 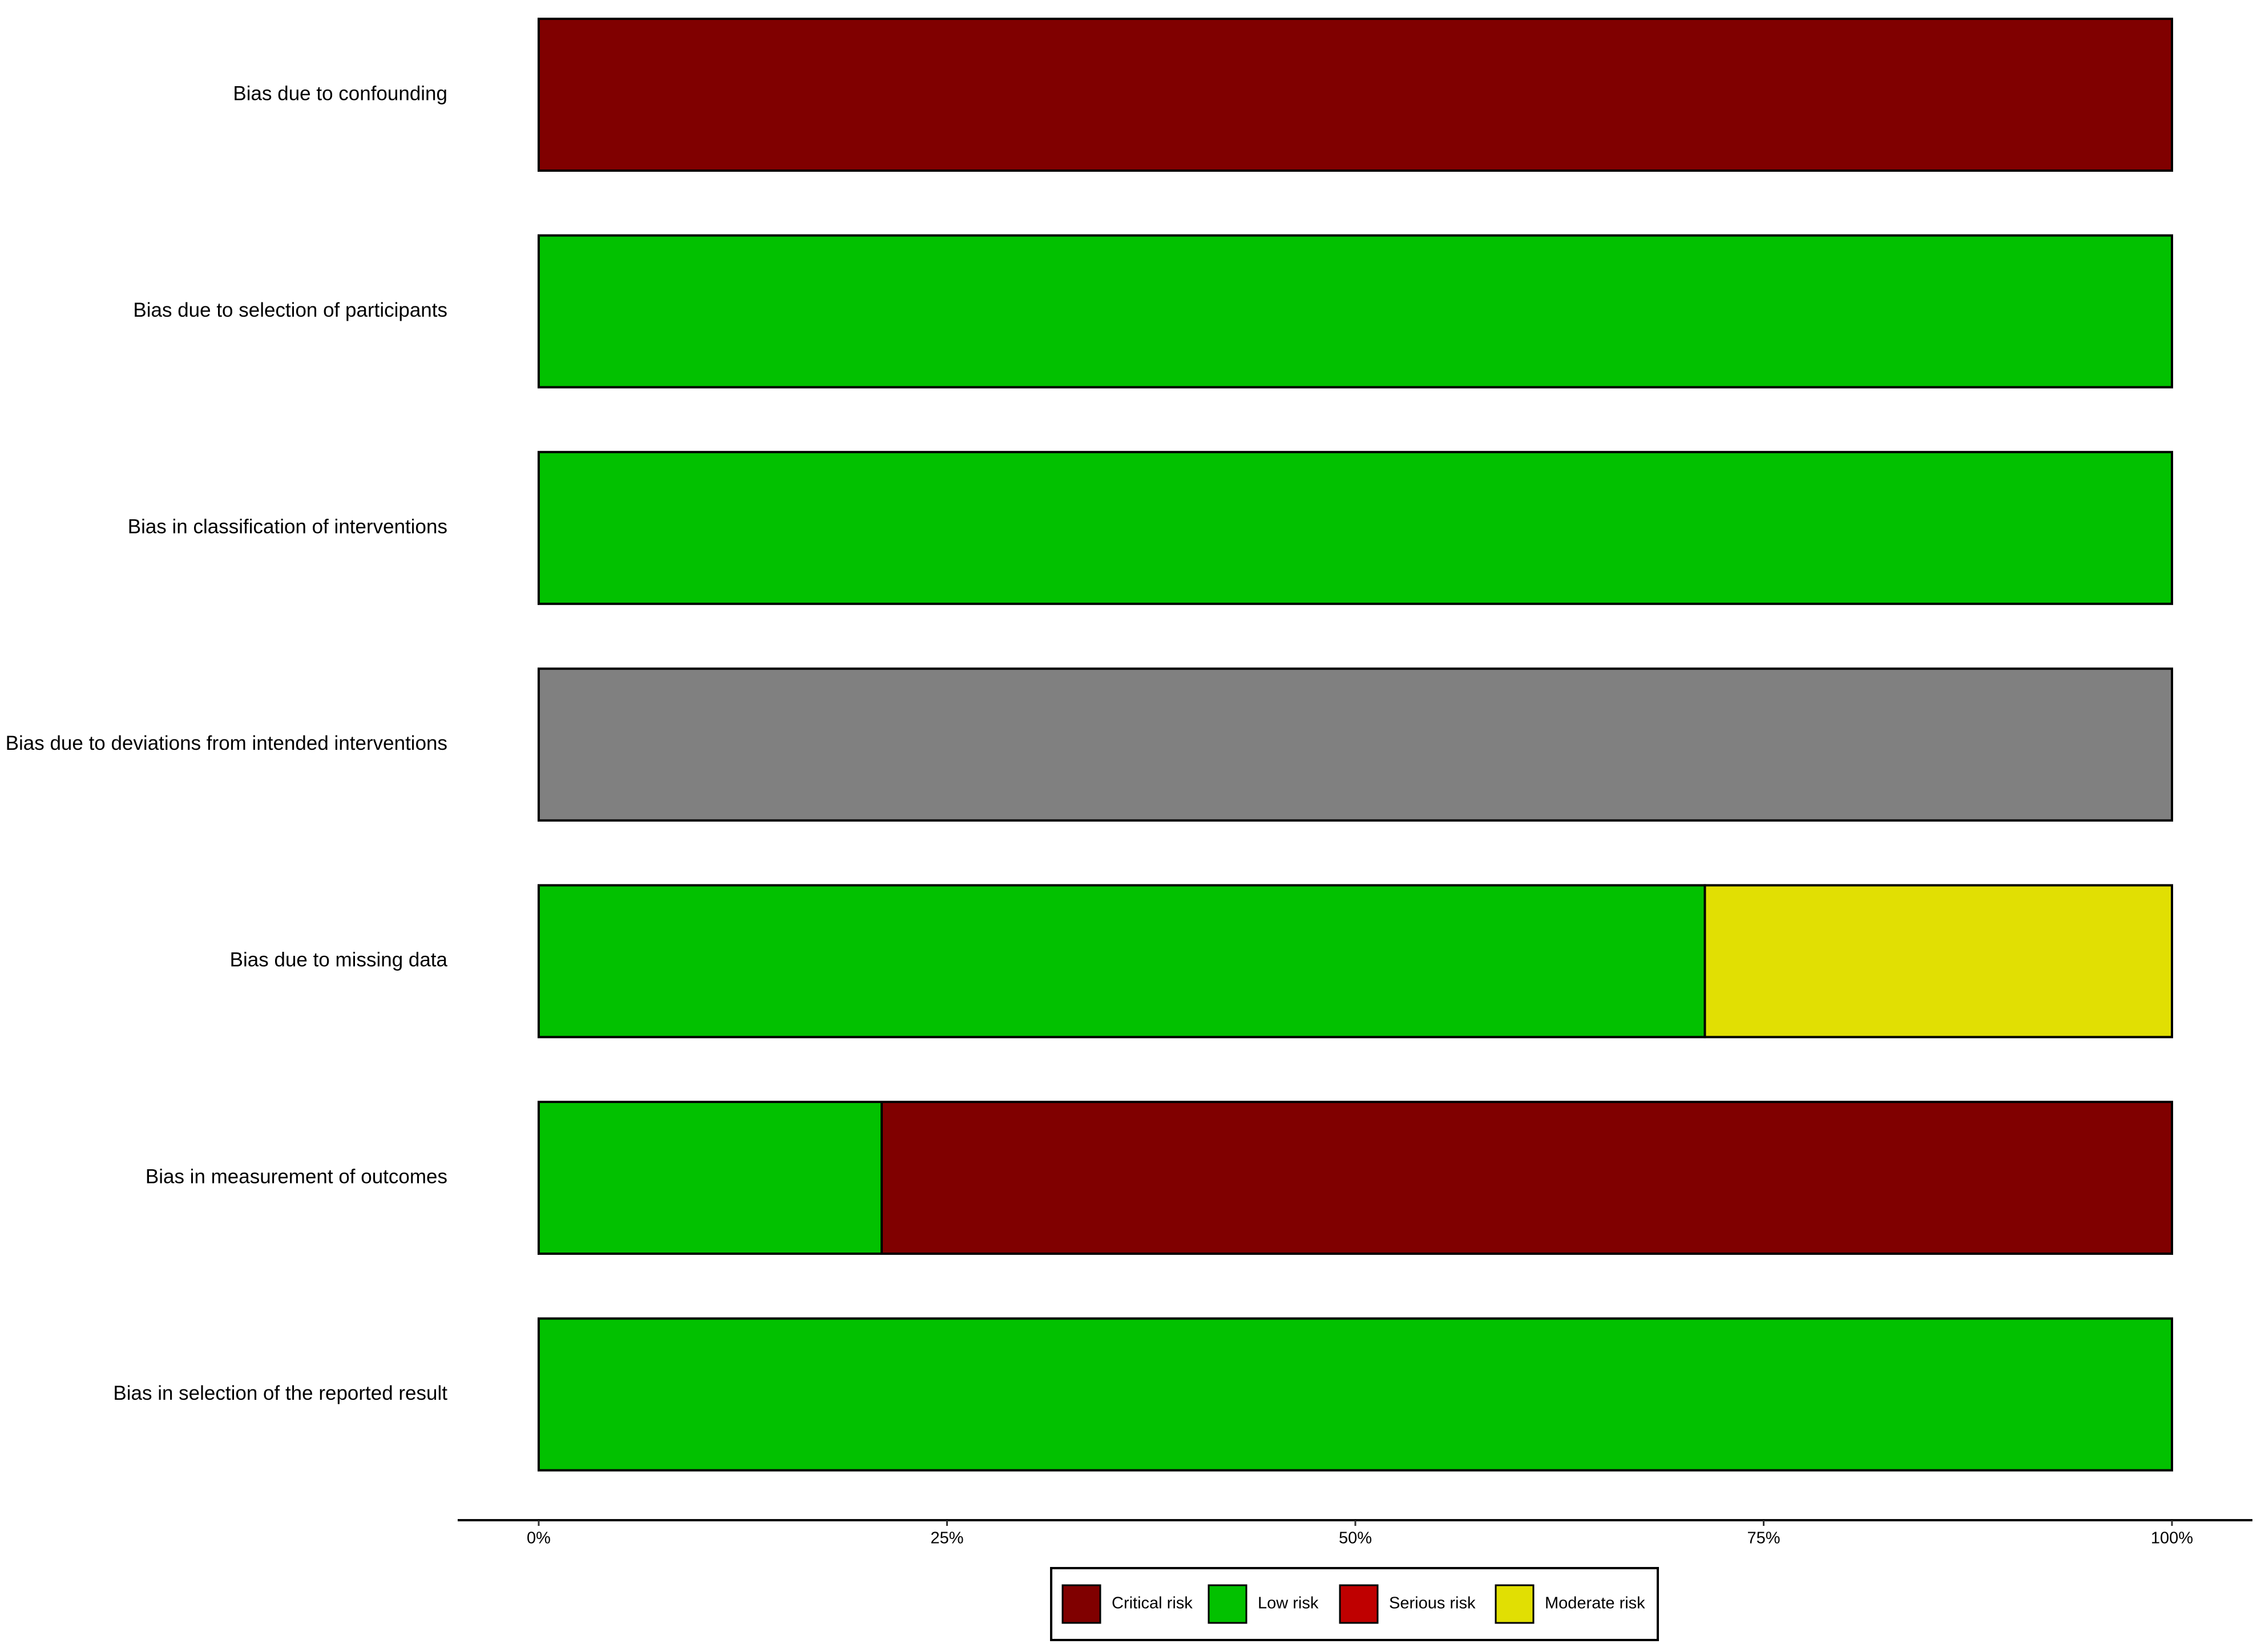 What do you see at coordinates (947, 1538) in the screenshot?
I see `x-tick-label: 25%` at bounding box center [947, 1538].